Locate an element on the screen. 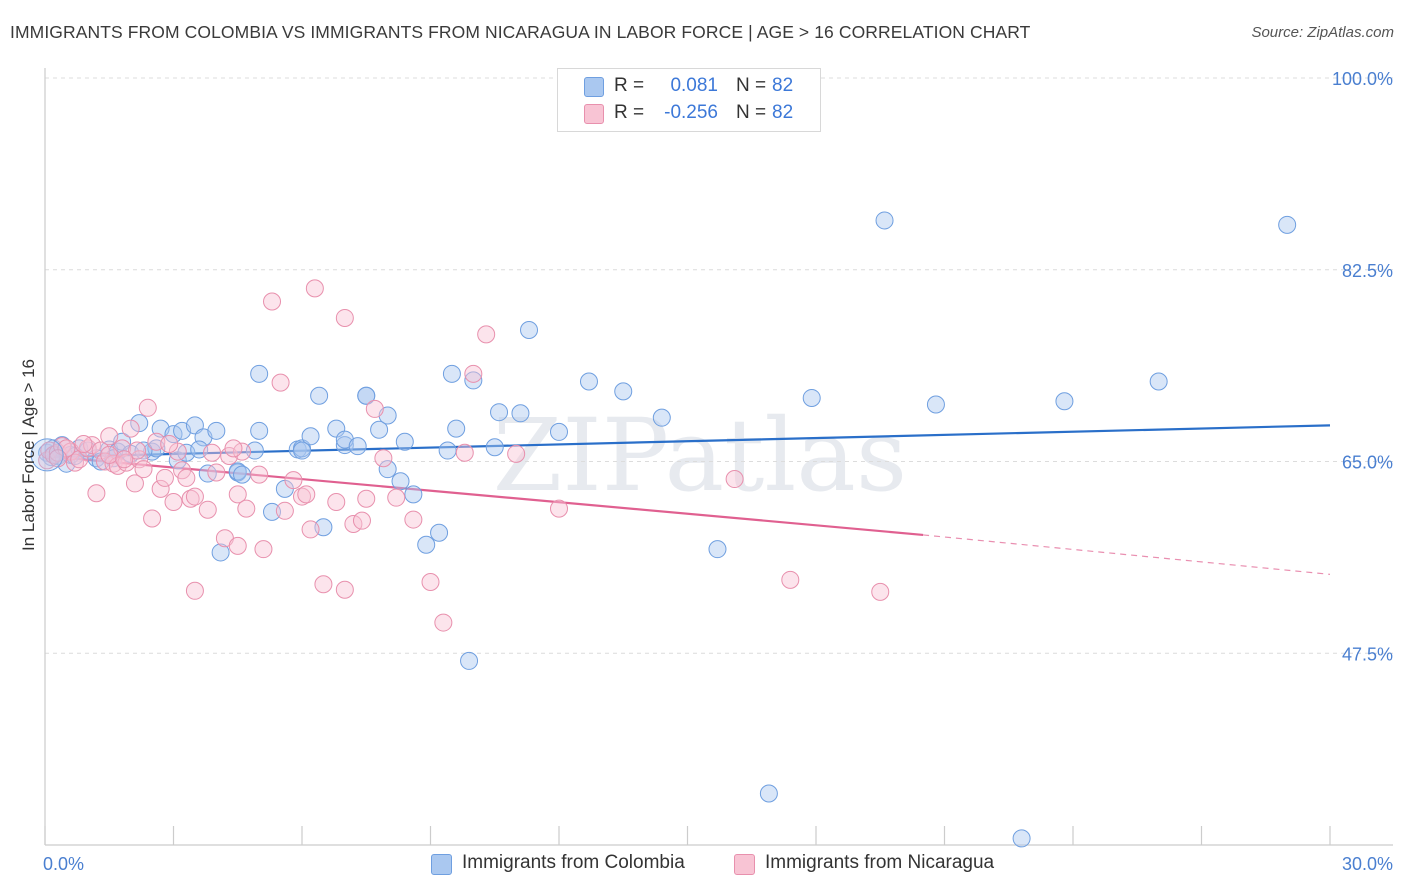 The image size is (1406, 892). legend-swatch-colombia is located at coordinates (594, 87).